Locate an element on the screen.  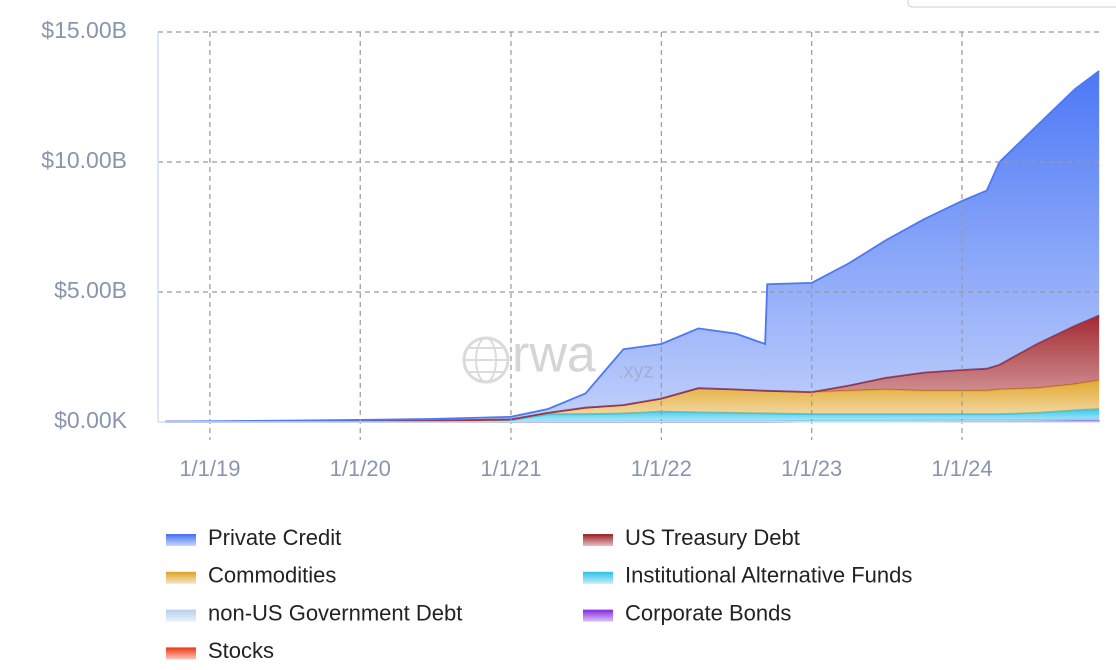
x-tick-label: 1/1/22 is located at coordinates (661, 468).